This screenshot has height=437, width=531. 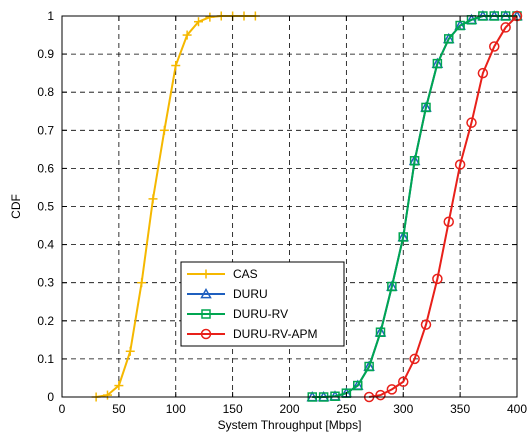 What do you see at coordinates (290, 425) in the screenshot?
I see `x-axis-label: System Throughput [Mbps]` at bounding box center [290, 425].